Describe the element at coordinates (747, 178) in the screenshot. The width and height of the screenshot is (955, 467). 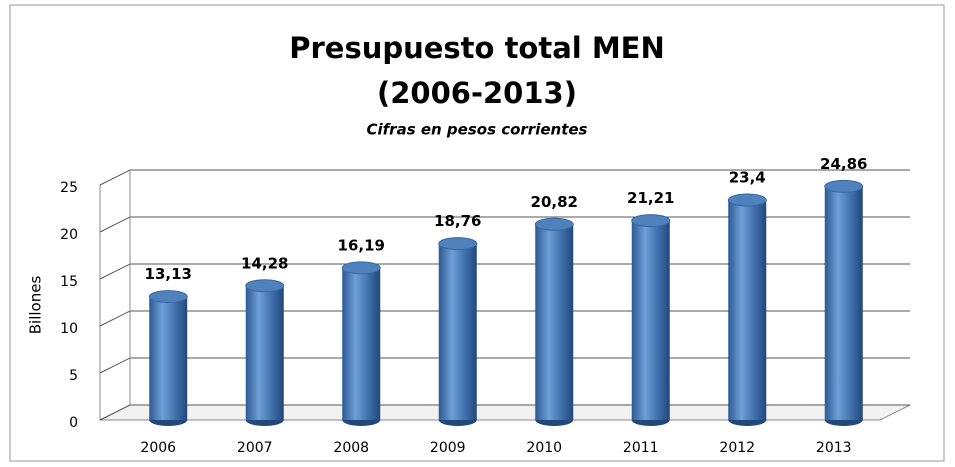
I see `value-label: 23,4` at that location.